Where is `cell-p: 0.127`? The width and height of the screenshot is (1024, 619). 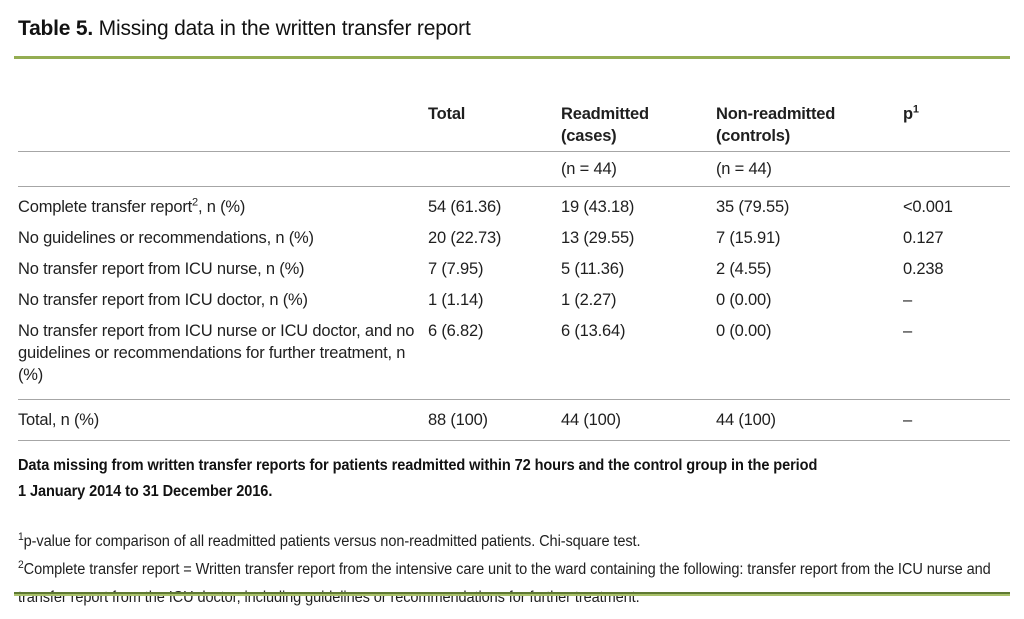 cell-p: 0.127 is located at coordinates (923, 238).